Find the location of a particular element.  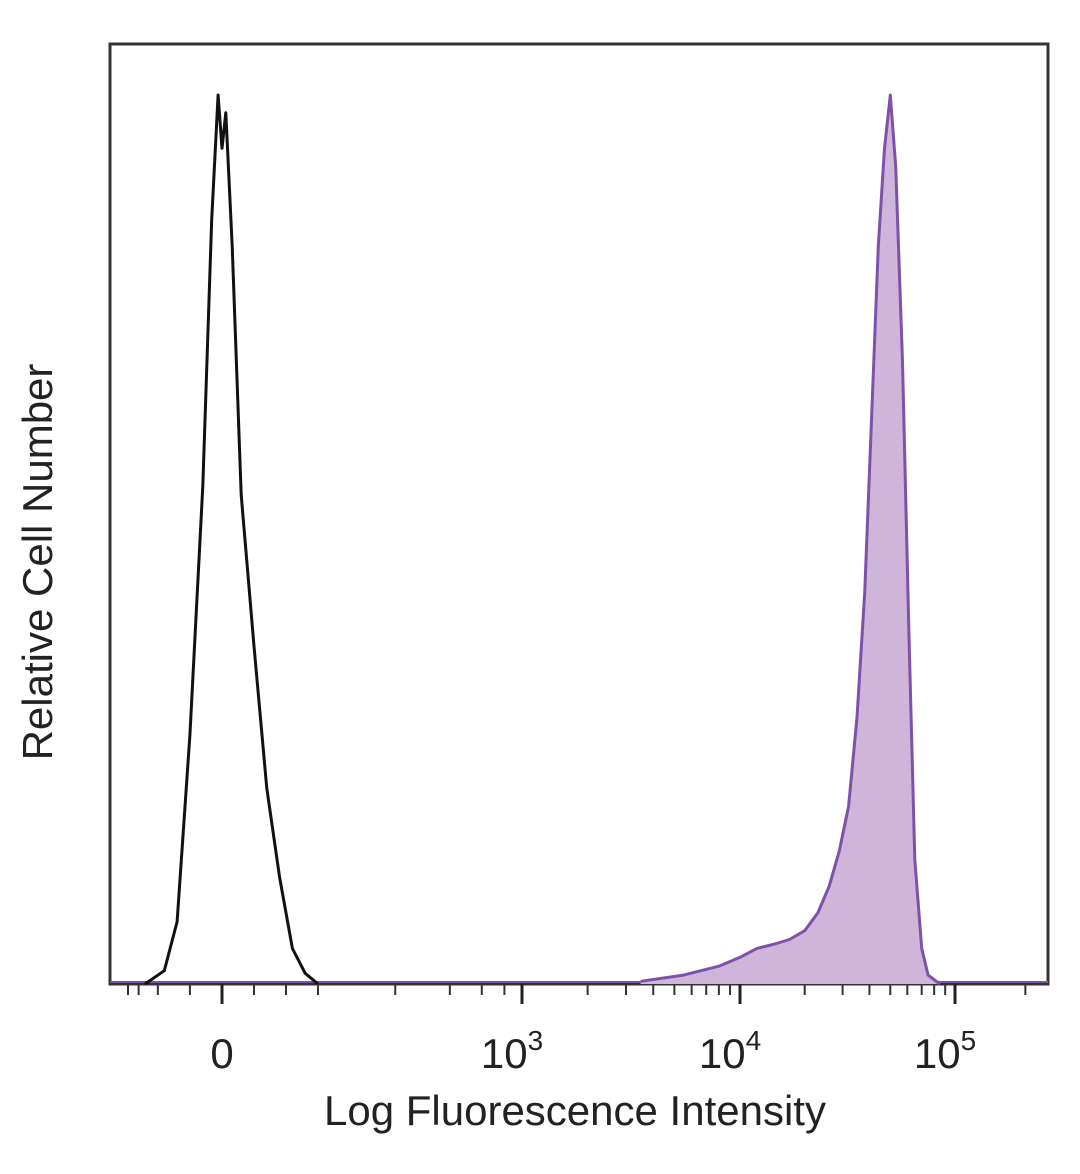

y-axis-title: Relative Cell Number is located at coordinates (37, 562).